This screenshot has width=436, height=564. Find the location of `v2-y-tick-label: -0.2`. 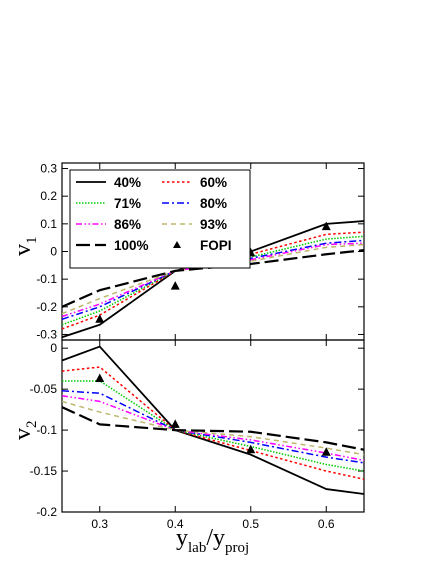

v2-y-tick-label: -0.2 is located at coordinates (46, 512).